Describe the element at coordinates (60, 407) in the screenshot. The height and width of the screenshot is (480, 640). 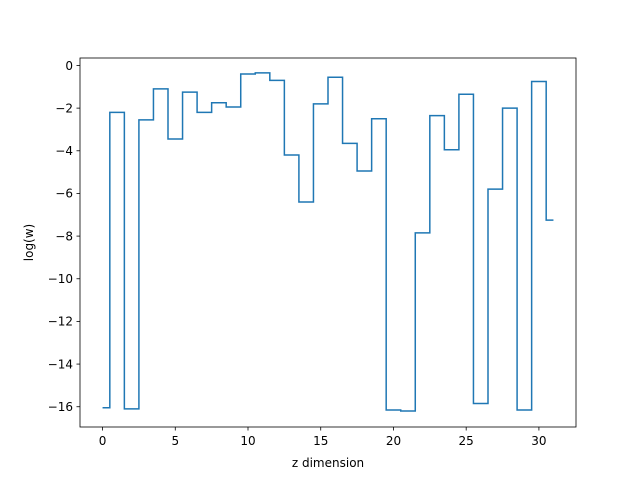
I see `y-tick-label: −16` at that location.